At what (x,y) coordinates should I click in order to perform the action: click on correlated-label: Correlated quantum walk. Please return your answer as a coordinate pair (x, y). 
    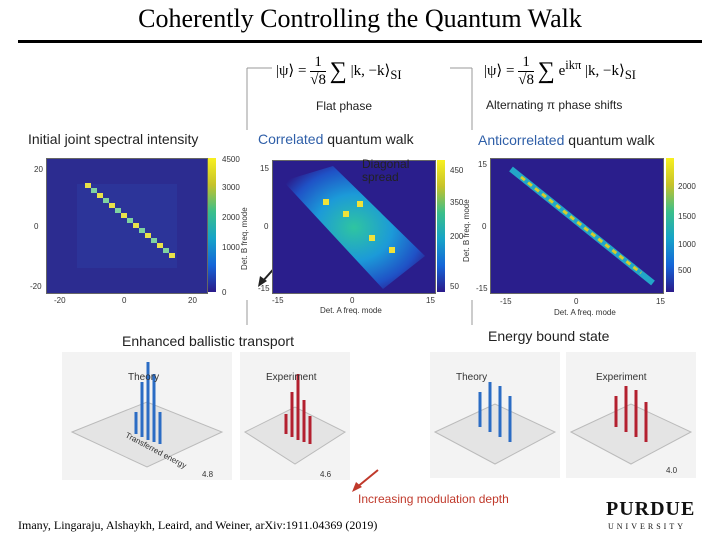
    Looking at the image, I should click on (336, 139).